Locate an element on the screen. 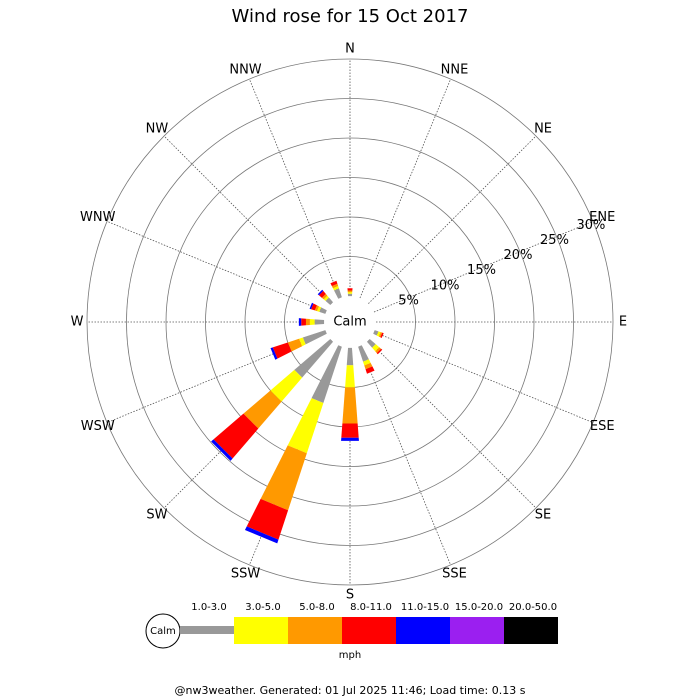  direction-label: NNE is located at coordinates (455, 69).